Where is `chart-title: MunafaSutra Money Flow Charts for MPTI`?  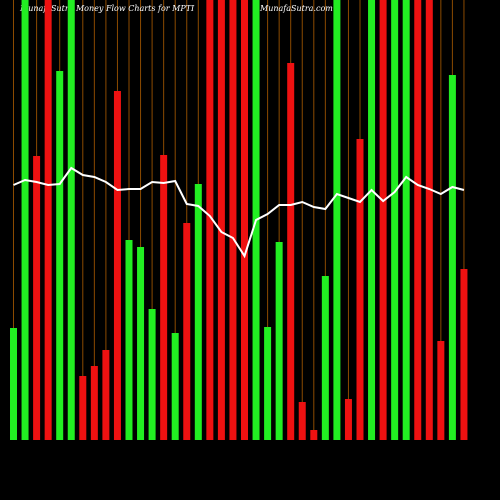 chart-title: MunafaSutra Money Flow Charts for MPTI is located at coordinates (107, 8).